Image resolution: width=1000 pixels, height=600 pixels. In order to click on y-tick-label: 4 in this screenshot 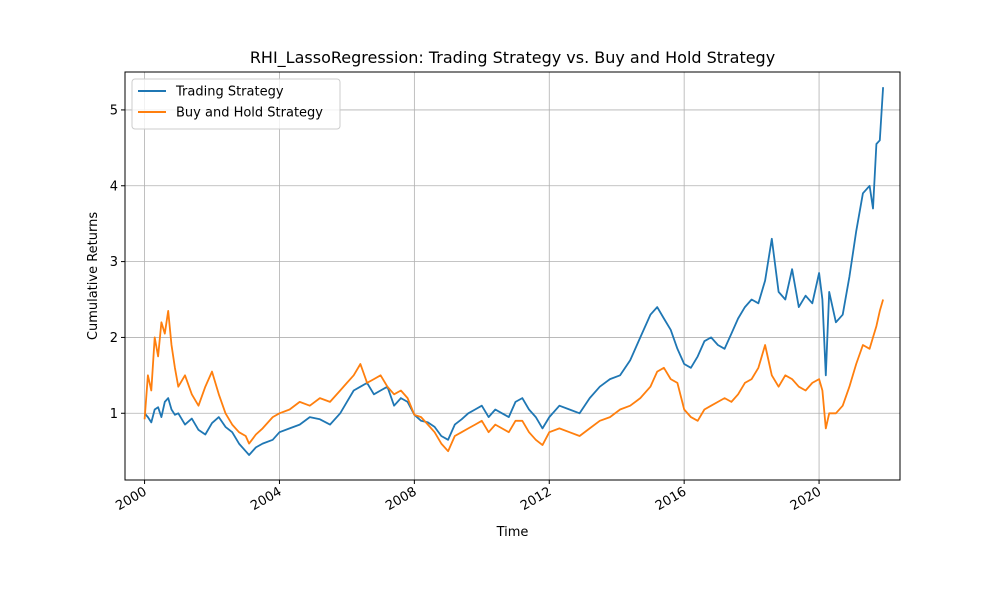, I will do `click(114, 186)`.